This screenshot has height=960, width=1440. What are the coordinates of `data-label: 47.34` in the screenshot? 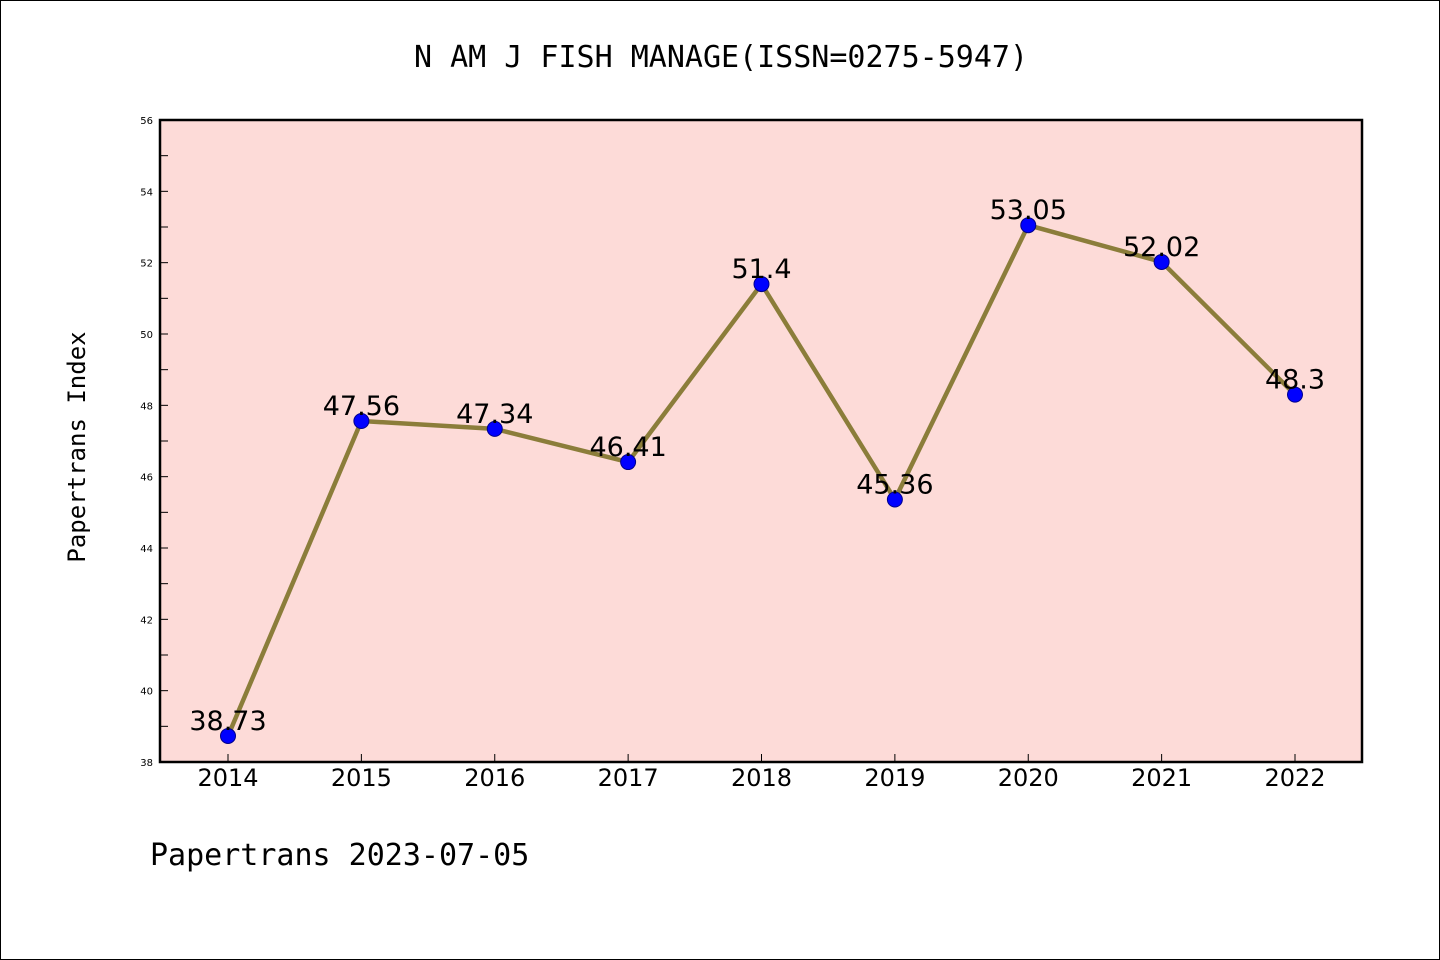 It's located at (494, 414).